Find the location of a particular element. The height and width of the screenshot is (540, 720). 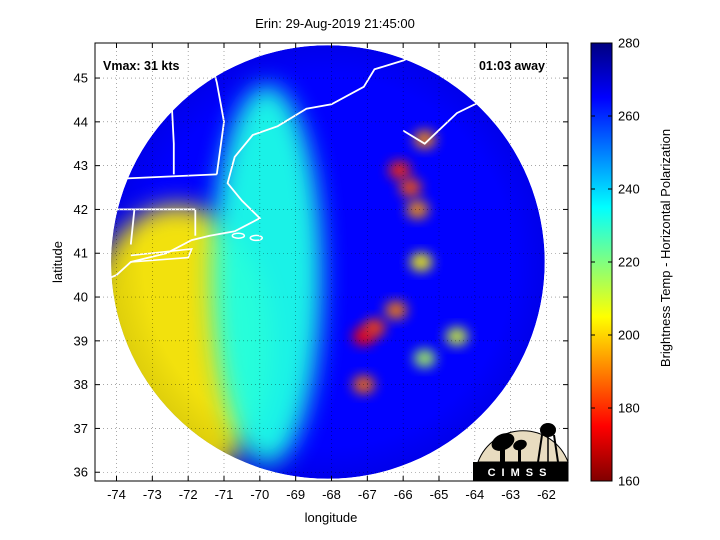

x-tick-label: -62 is located at coordinates (546, 494).